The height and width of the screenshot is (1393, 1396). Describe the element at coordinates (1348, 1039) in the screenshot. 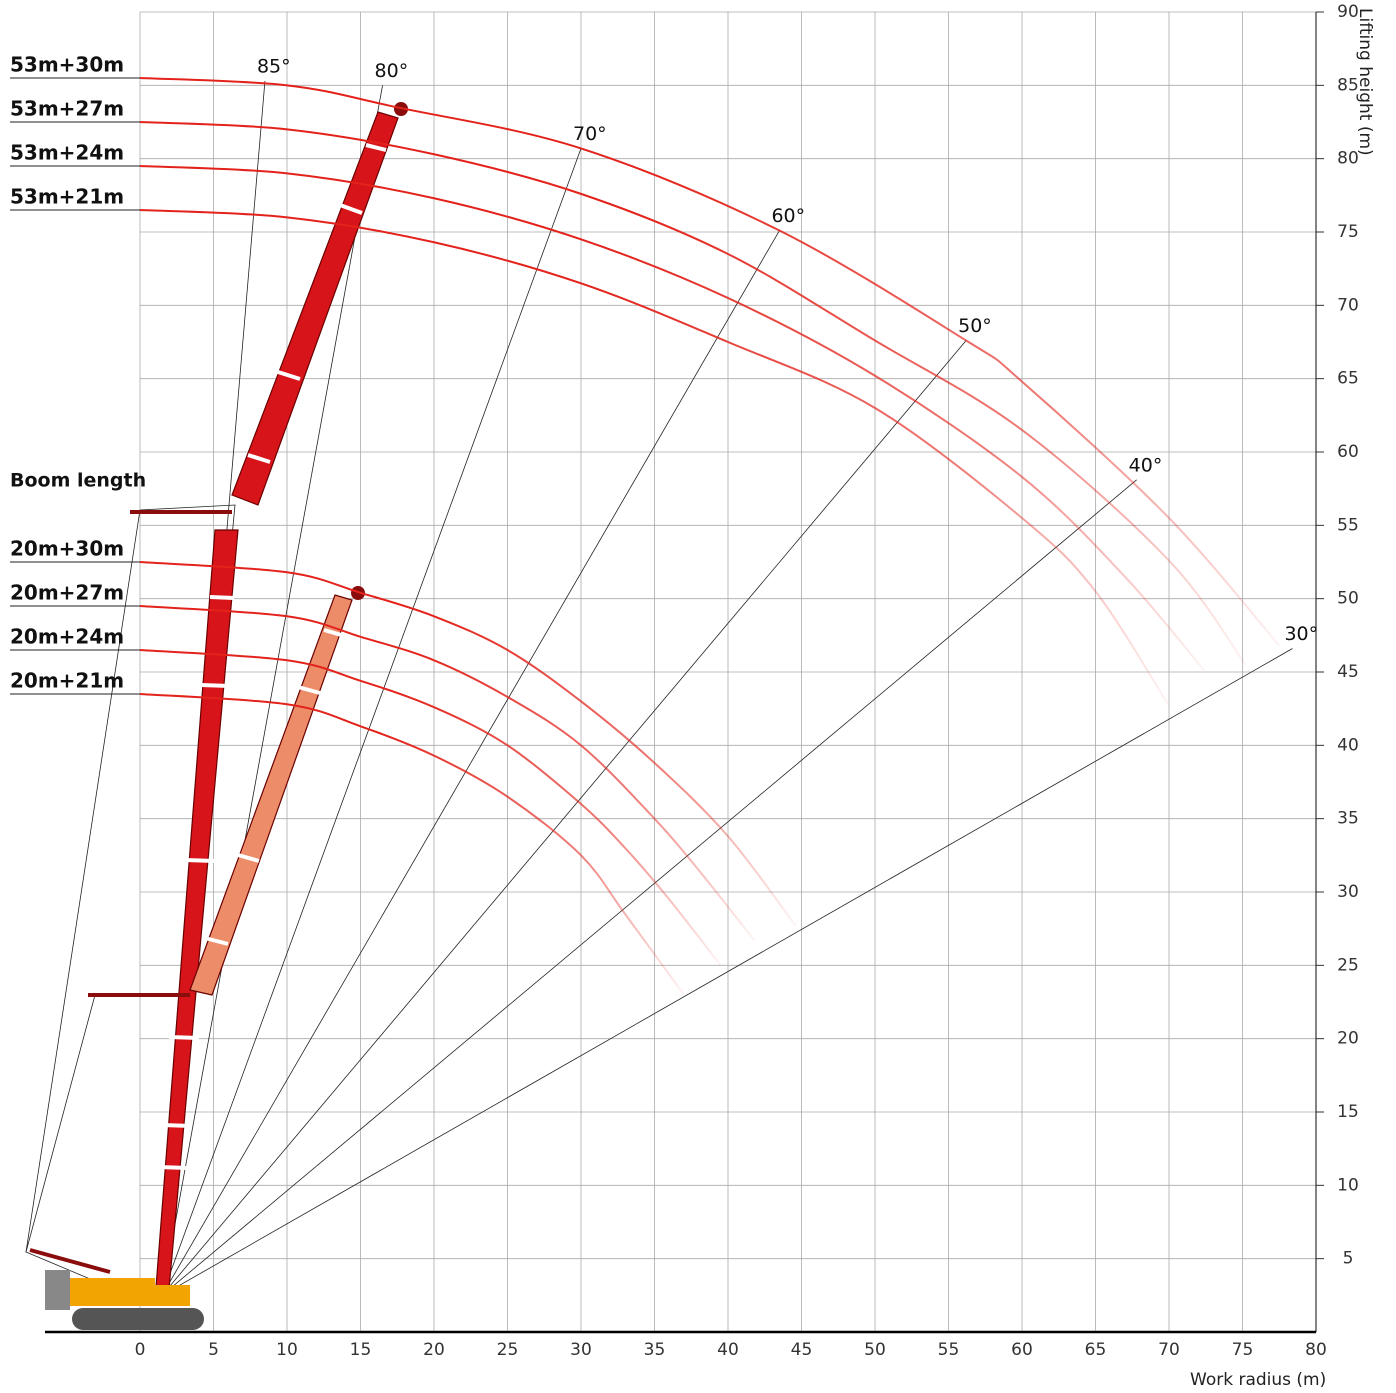

I see `y-tick-label: 20` at that location.